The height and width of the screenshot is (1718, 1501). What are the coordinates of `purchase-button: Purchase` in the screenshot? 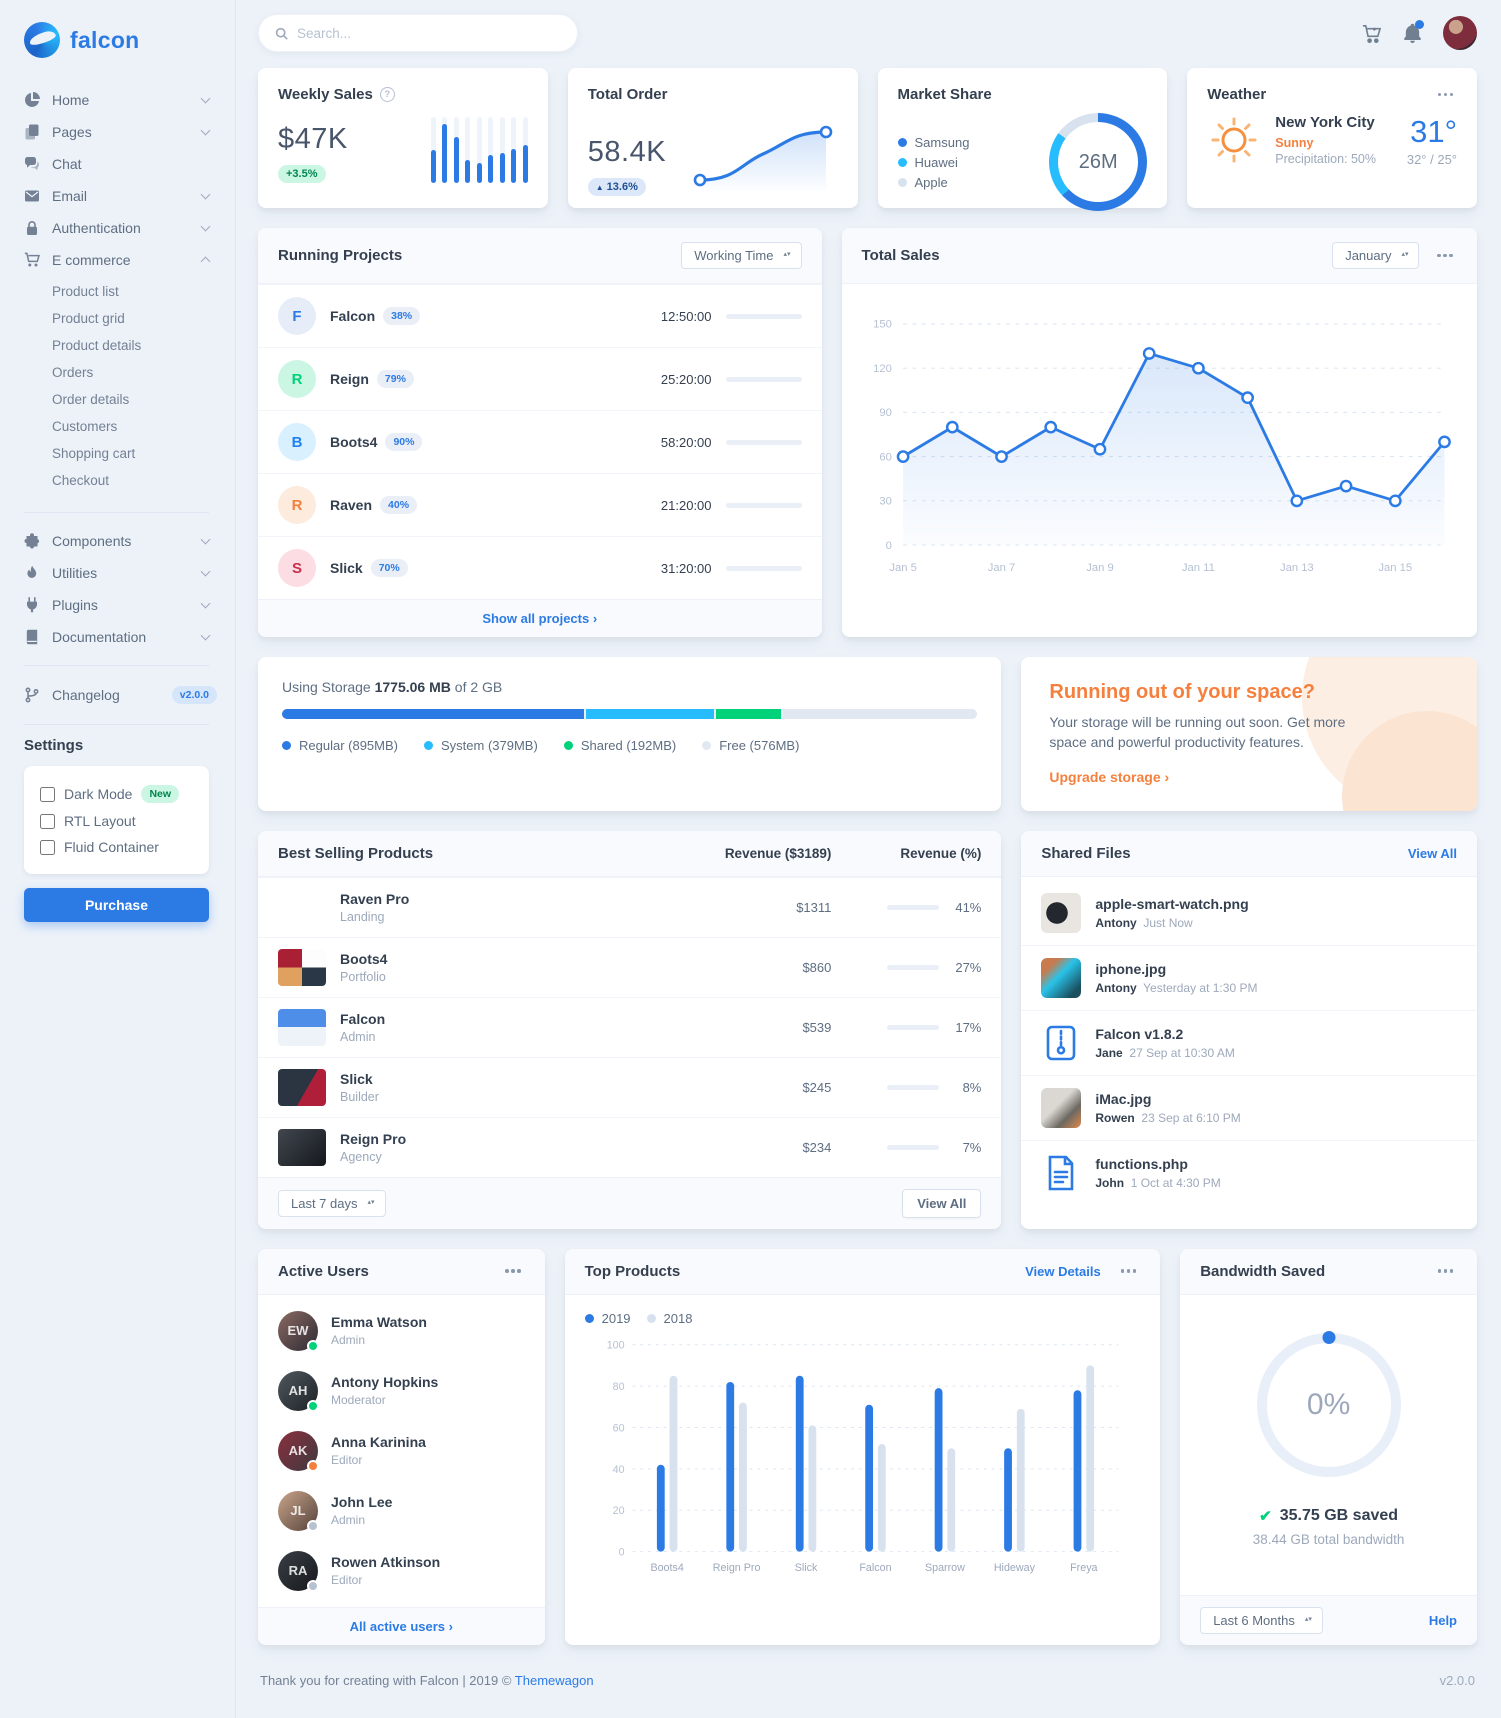 It's located at (116, 905).